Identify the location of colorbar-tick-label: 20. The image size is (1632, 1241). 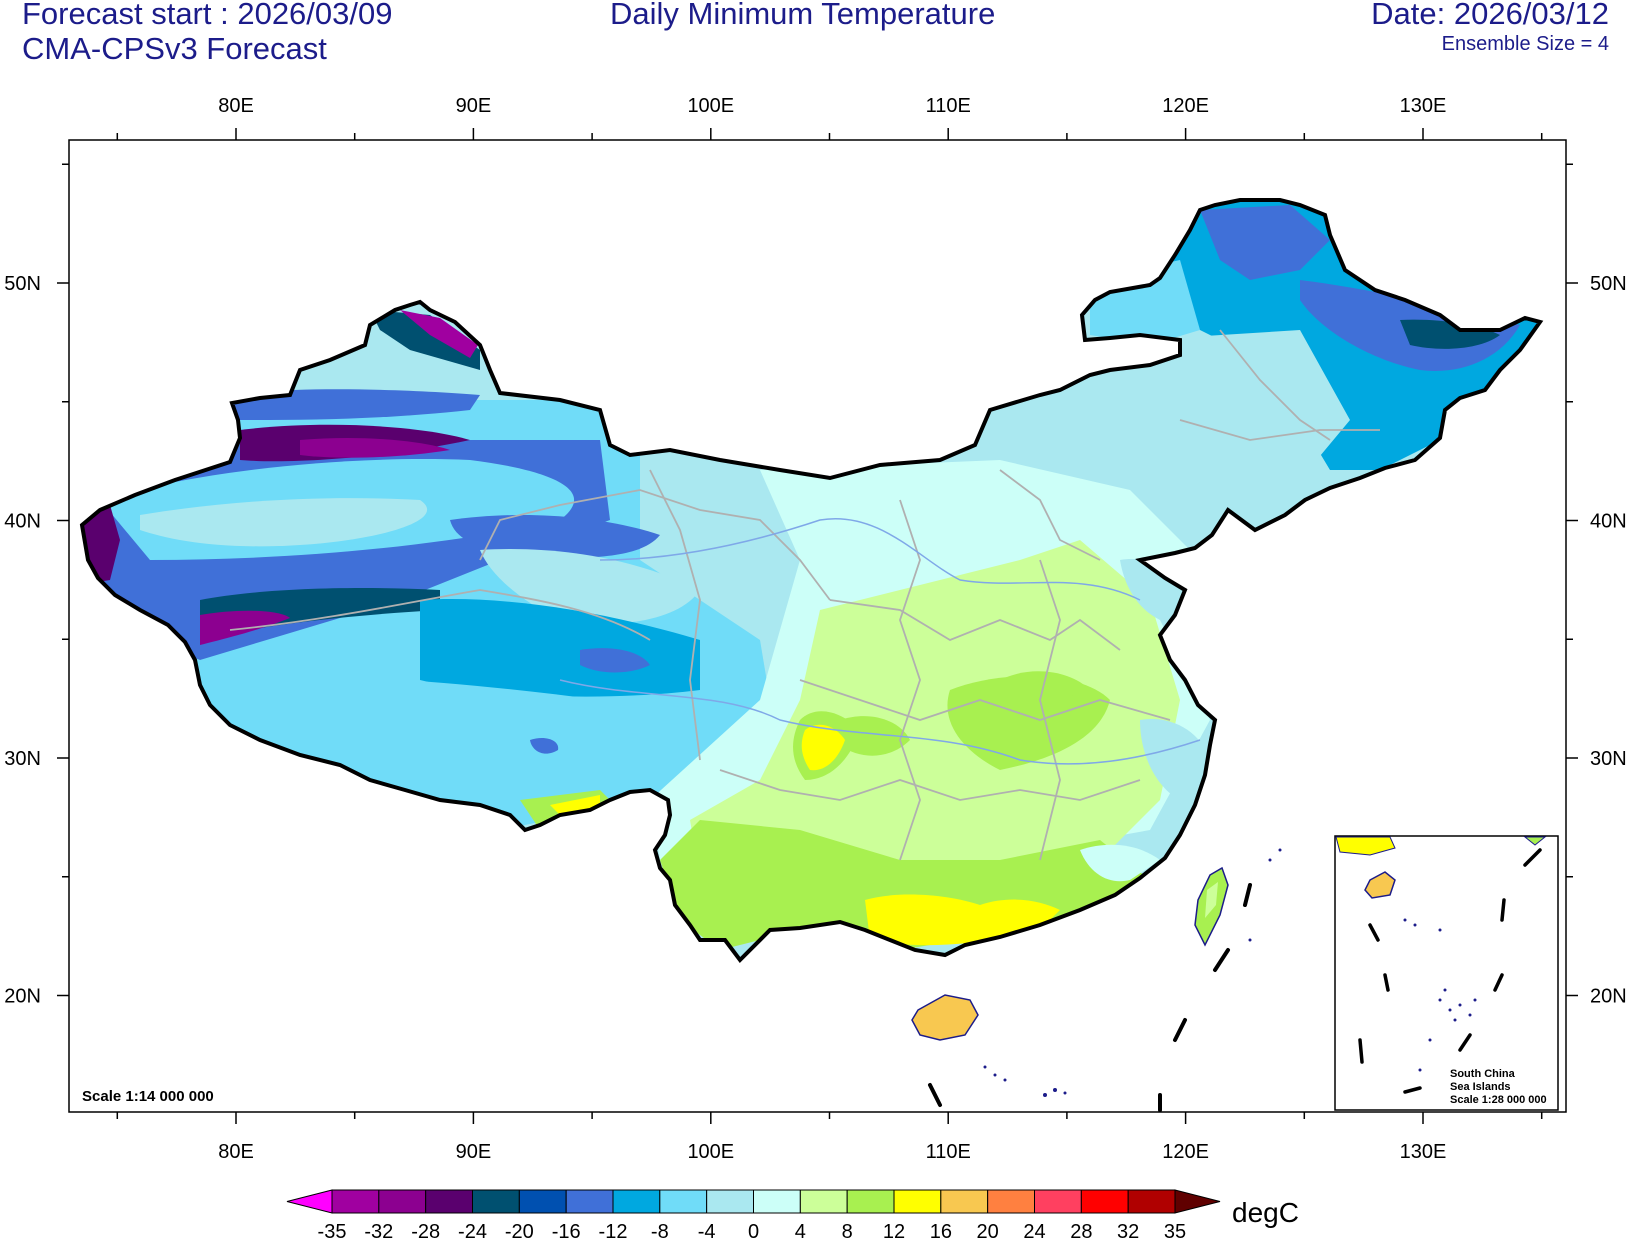
(988, 1231).